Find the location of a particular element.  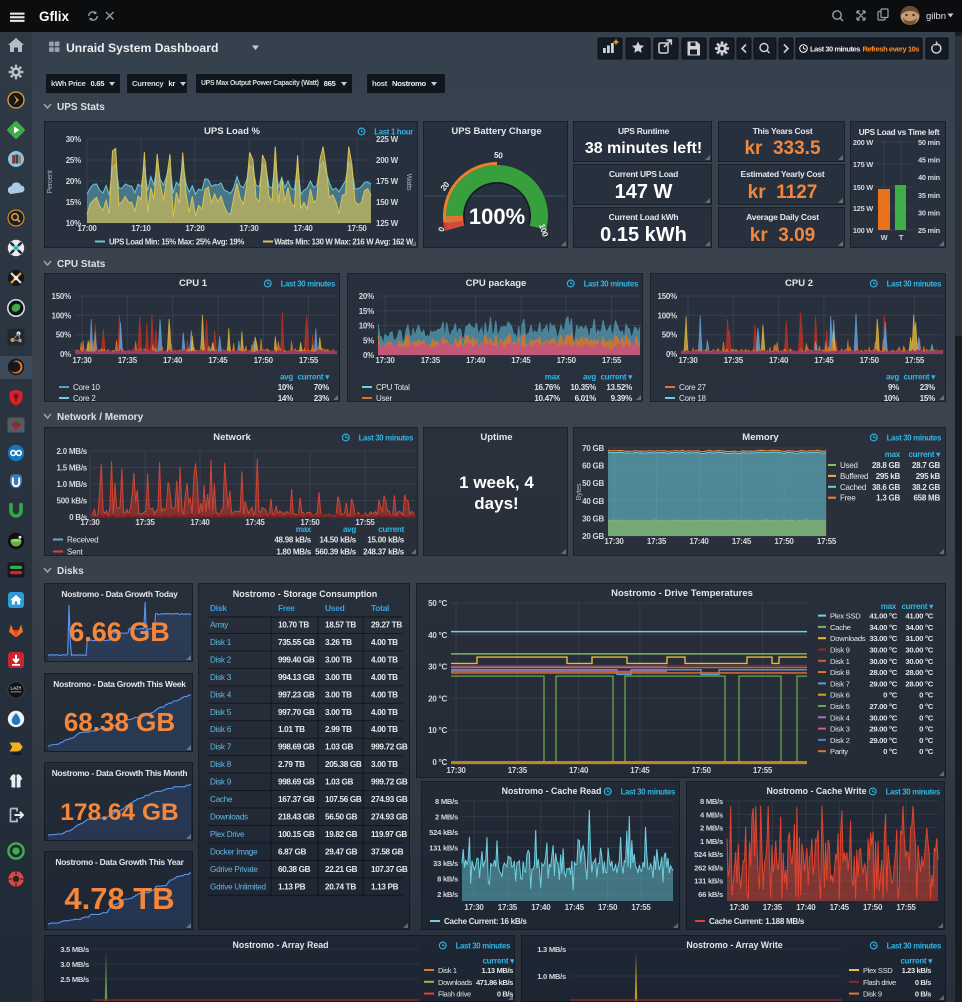

svg-text: 3.00 TB is located at coordinates (384, 764).